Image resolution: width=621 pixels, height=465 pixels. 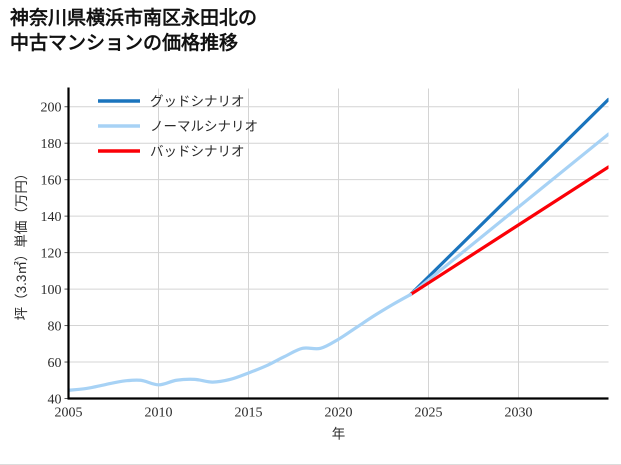 What do you see at coordinates (249, 413) in the screenshot?
I see `x-tick-label: 2015` at bounding box center [249, 413].